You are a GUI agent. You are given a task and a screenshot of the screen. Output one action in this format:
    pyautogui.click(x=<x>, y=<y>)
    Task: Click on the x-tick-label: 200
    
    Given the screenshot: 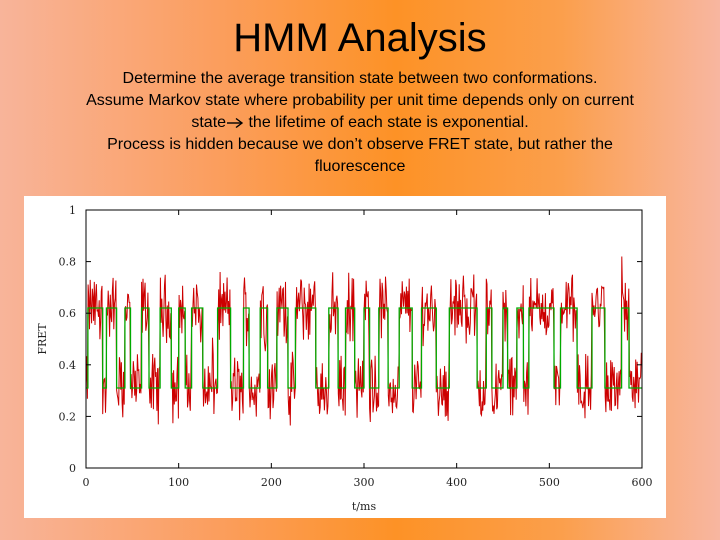 What is the action you would take?
    pyautogui.click(x=271, y=482)
    